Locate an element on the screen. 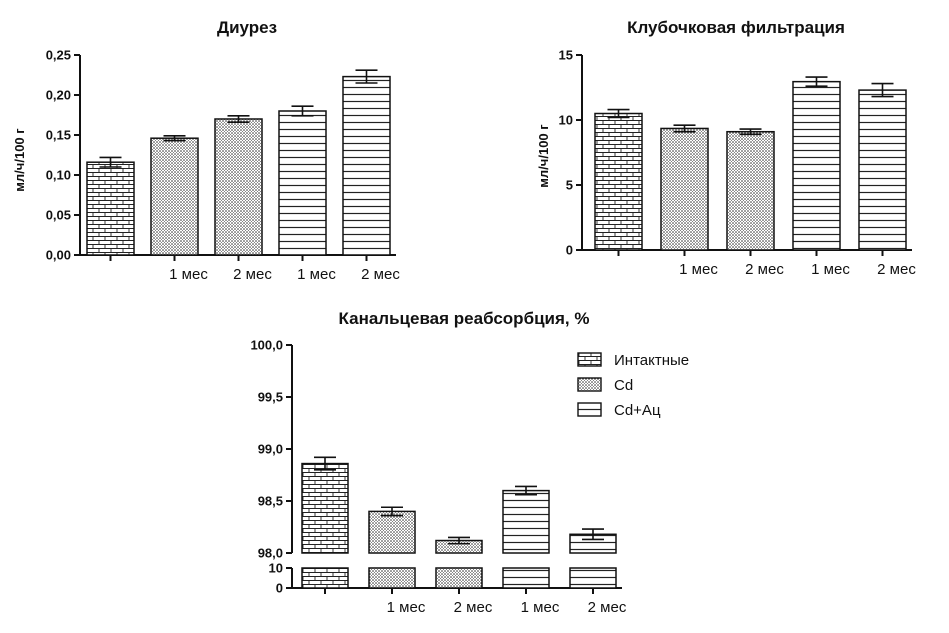  chart-title: Канальцевая реабсорбция, % is located at coordinates (464, 318).